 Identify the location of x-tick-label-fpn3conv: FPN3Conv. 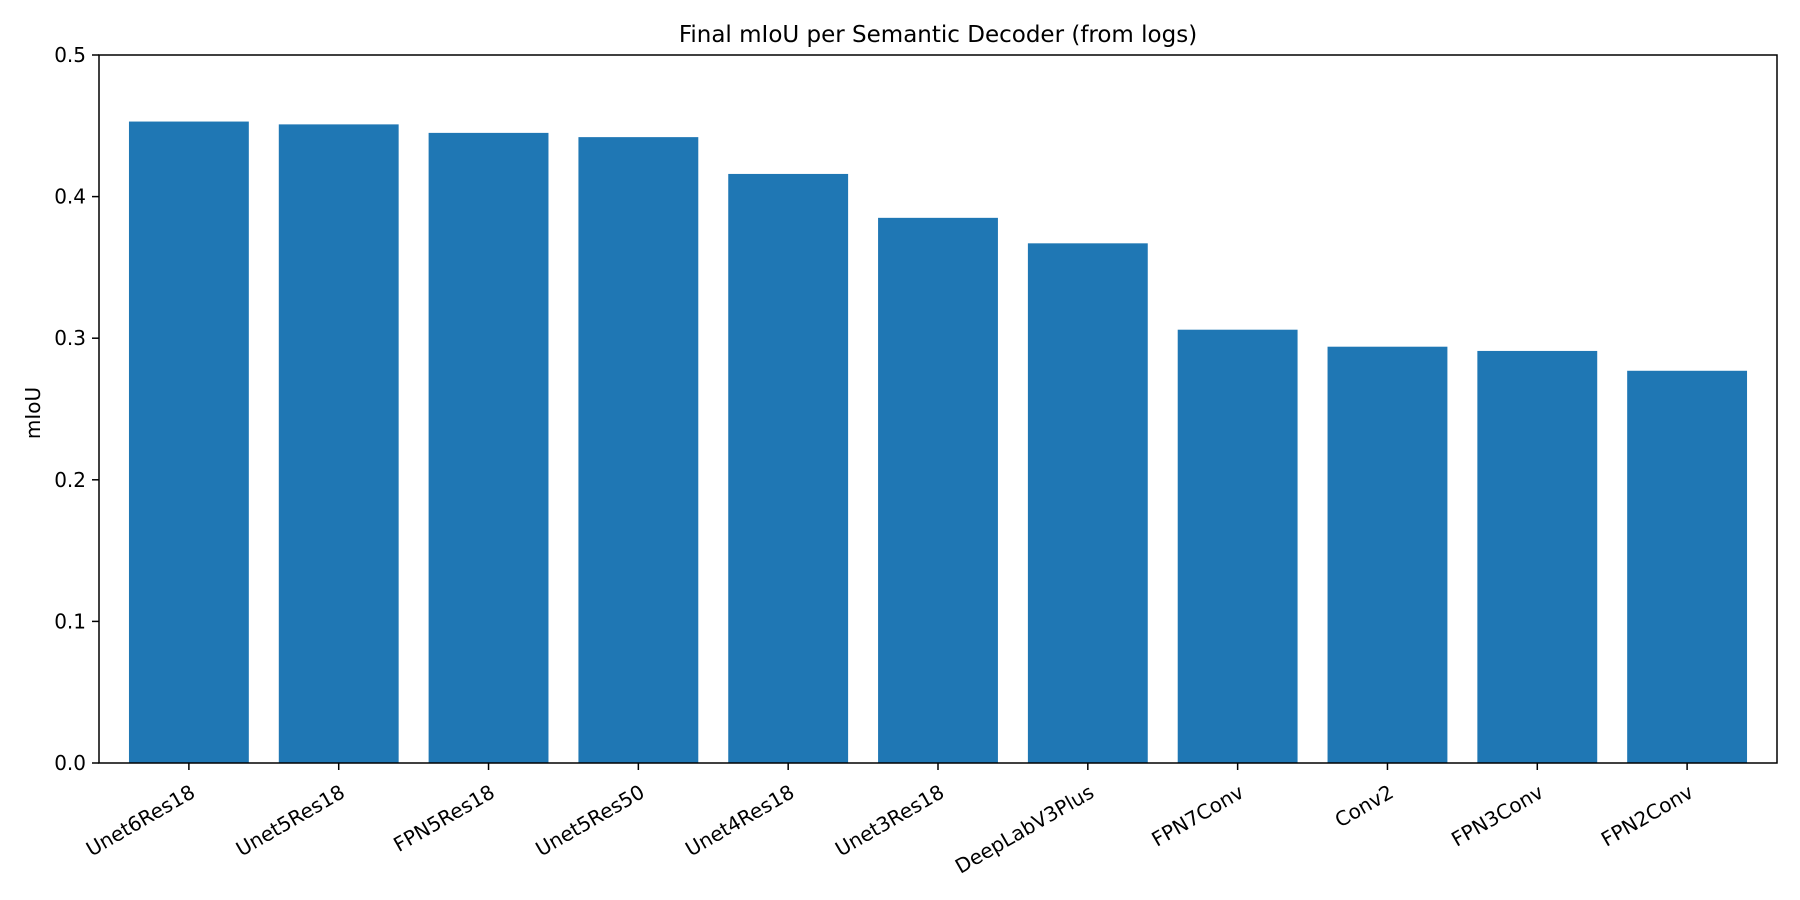
(1497, 816).